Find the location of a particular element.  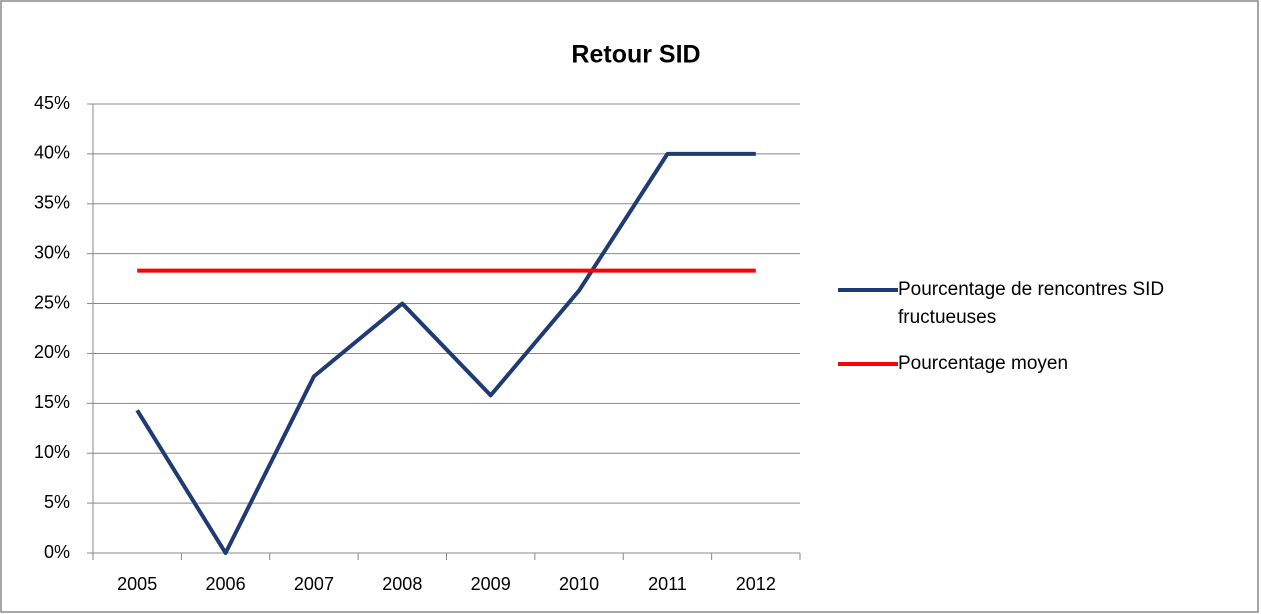

x-tick-label: 2008 is located at coordinates (402, 584).